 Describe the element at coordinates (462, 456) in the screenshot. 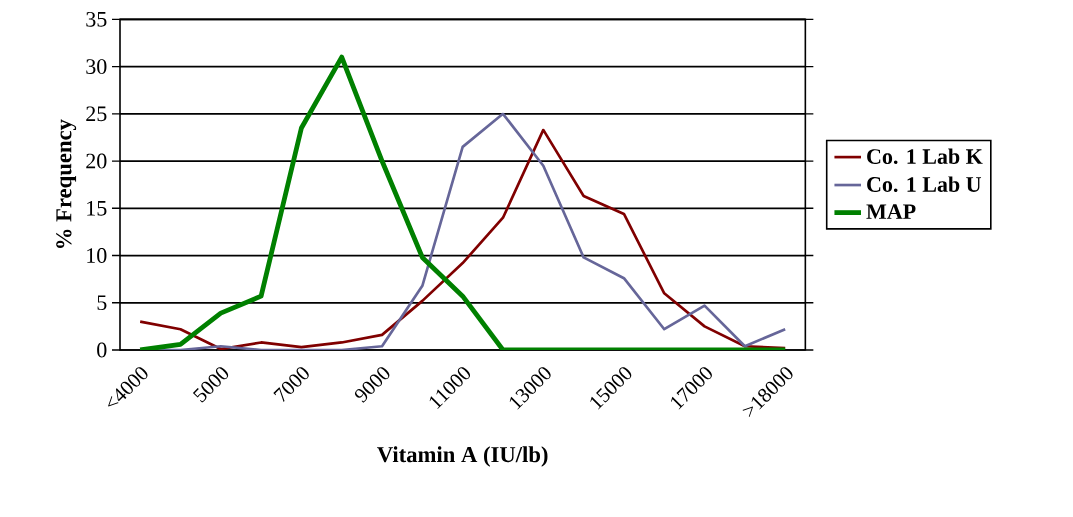

I see `x-axis-title: Vitamin A (IU/lb)` at that location.